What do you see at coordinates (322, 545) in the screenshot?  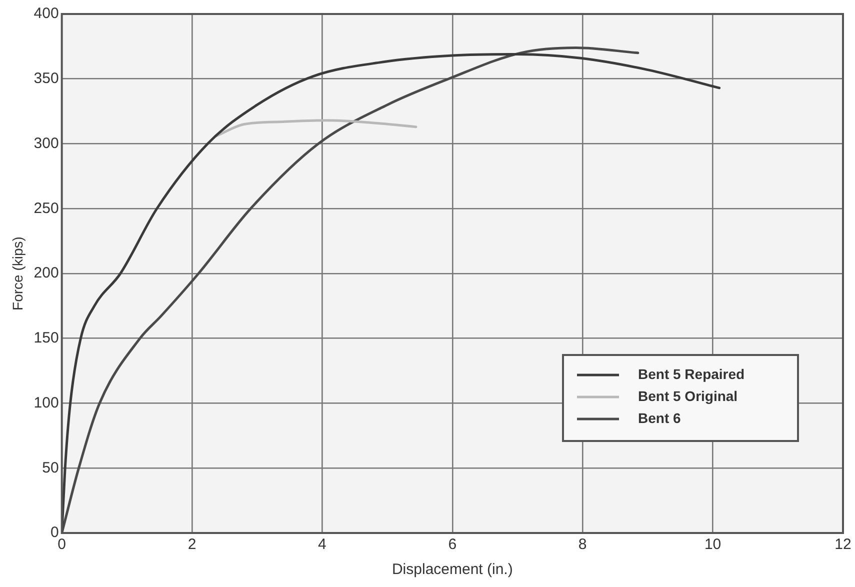 I see `x-tick-label: 4` at bounding box center [322, 545].